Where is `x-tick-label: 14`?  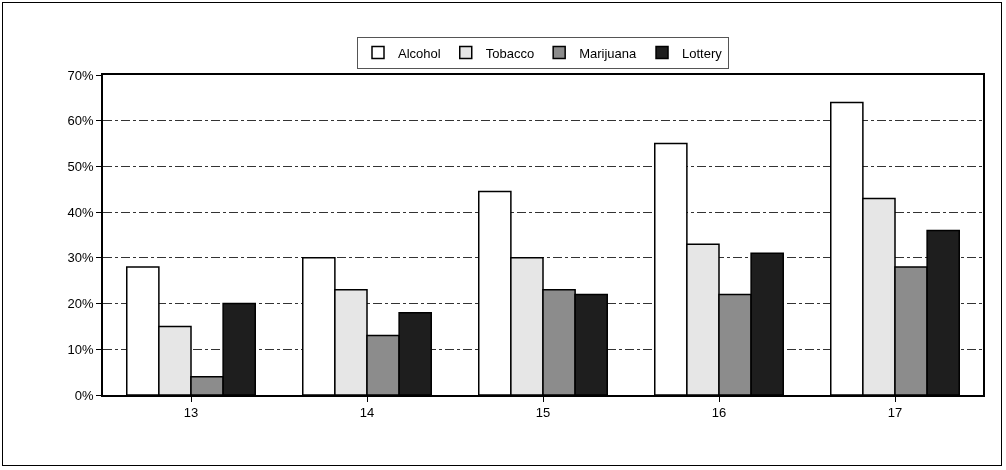 x-tick-label: 14 is located at coordinates (367, 413).